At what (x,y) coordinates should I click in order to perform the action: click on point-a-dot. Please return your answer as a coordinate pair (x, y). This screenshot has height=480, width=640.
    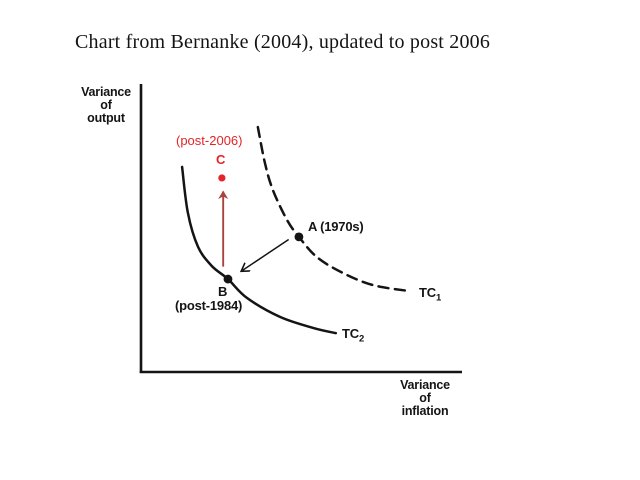
    Looking at the image, I should click on (299, 237).